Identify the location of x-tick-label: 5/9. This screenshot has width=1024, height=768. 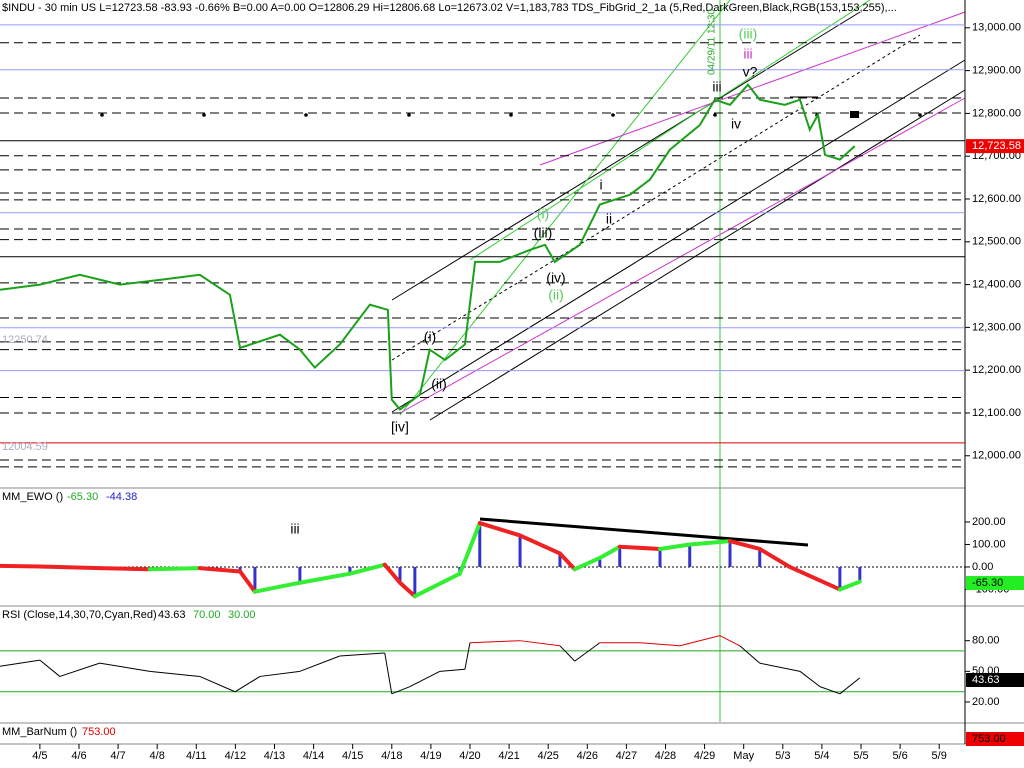
(939, 756).